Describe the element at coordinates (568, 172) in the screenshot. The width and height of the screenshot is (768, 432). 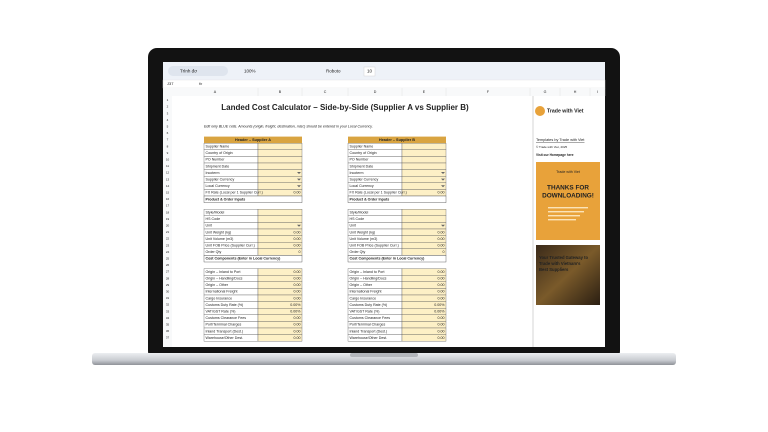
I see `promo-brand: Trade with Viet` at that location.